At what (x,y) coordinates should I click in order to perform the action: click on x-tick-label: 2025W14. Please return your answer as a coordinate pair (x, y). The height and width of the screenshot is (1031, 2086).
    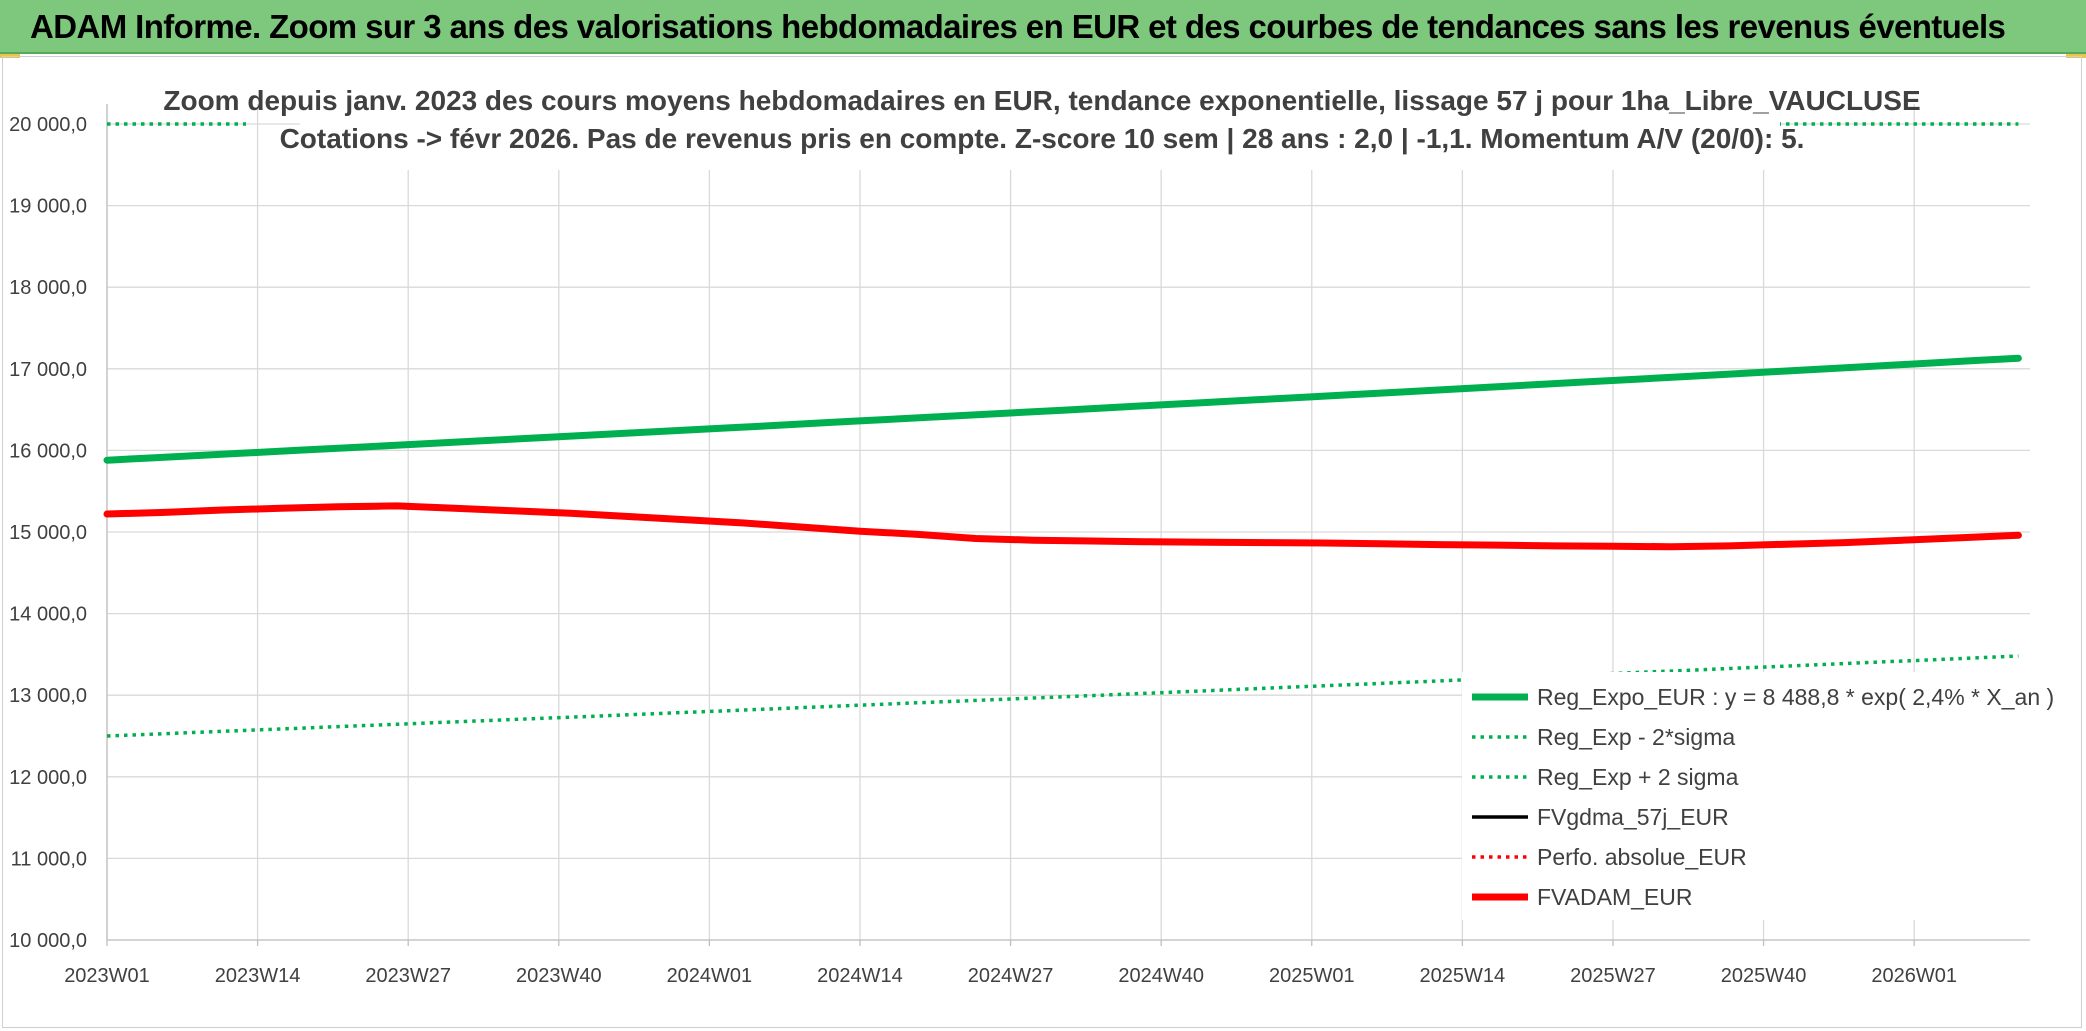
    Looking at the image, I should click on (1463, 976).